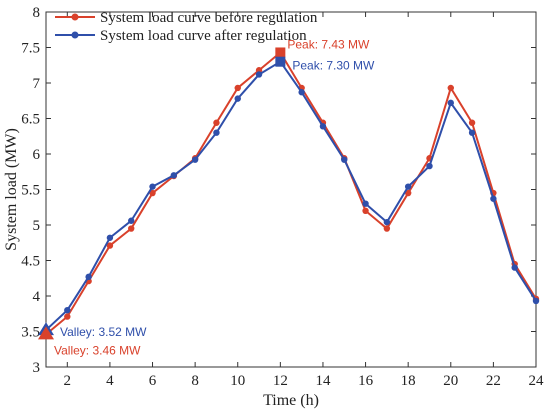  What do you see at coordinates (366, 381) in the screenshot?
I see `x-tick-label: 16` at bounding box center [366, 381].